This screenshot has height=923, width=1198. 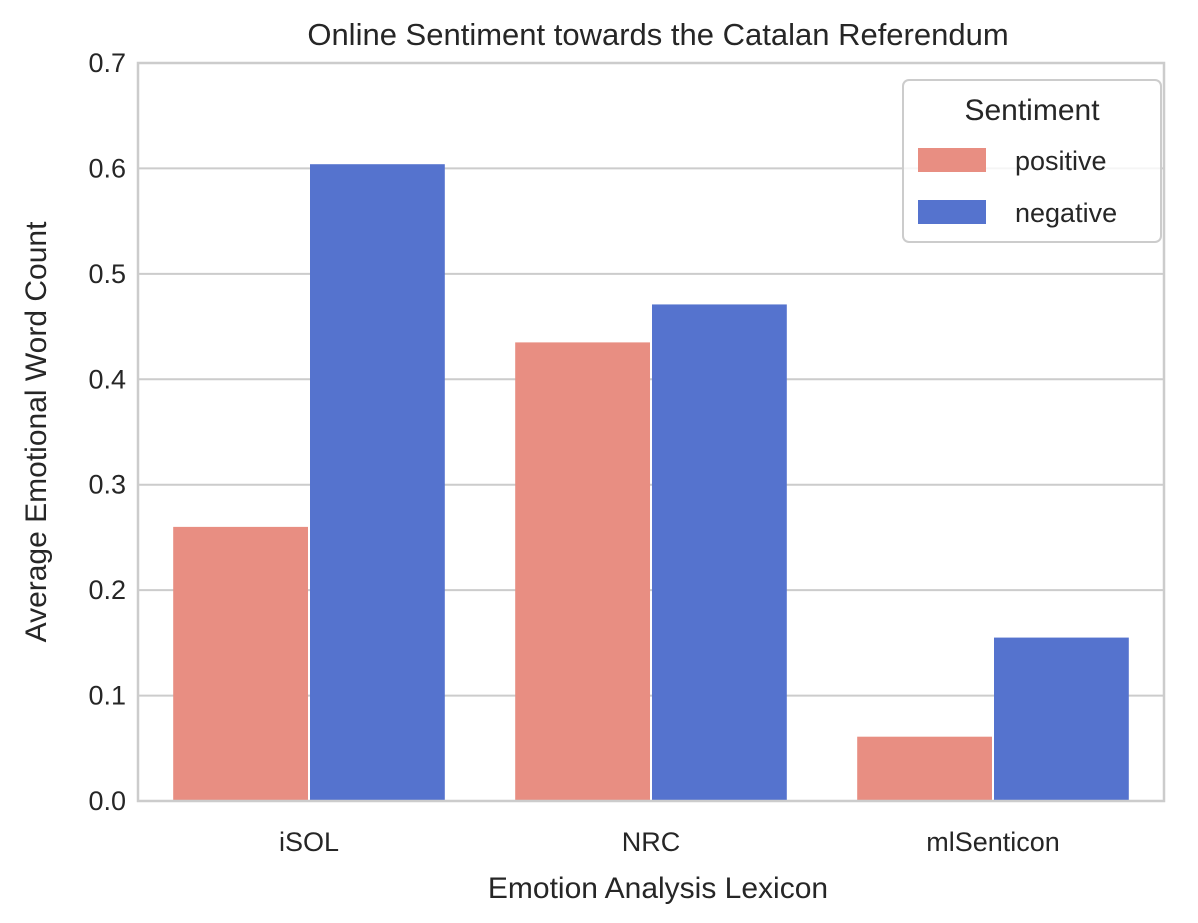 I want to click on y-tick-label: 0.5, so click(x=107, y=274).